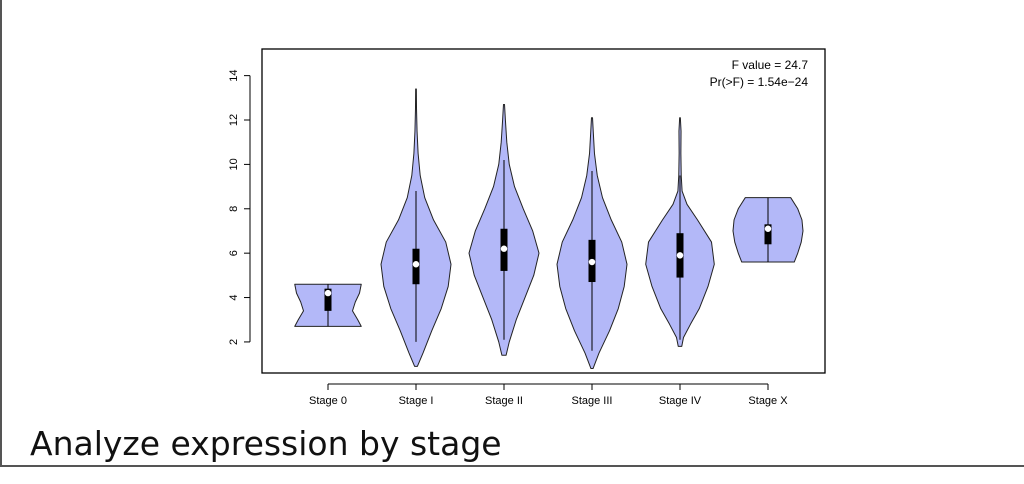  Describe the element at coordinates (234, 209) in the screenshot. I see `y-tick-label: 8` at that location.